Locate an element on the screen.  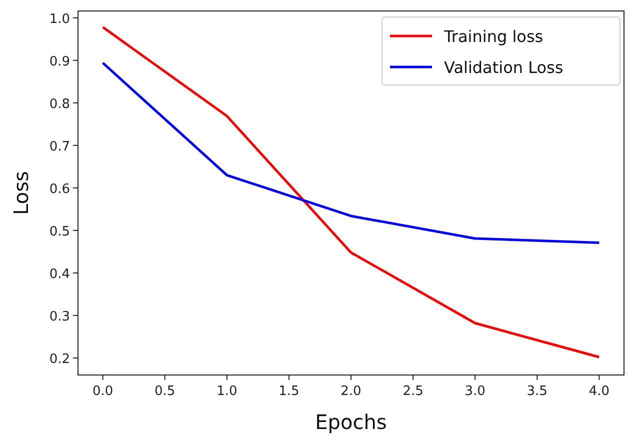
y-tick-label: 0.6 is located at coordinates (59, 189).